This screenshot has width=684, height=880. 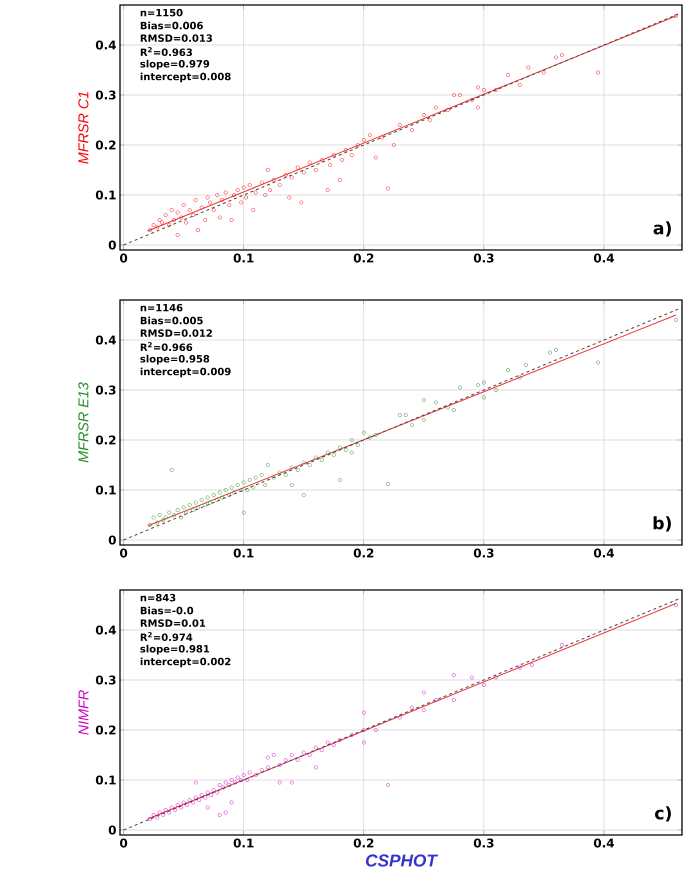 I want to click on annotation: Bias=0.006, so click(x=171, y=26).